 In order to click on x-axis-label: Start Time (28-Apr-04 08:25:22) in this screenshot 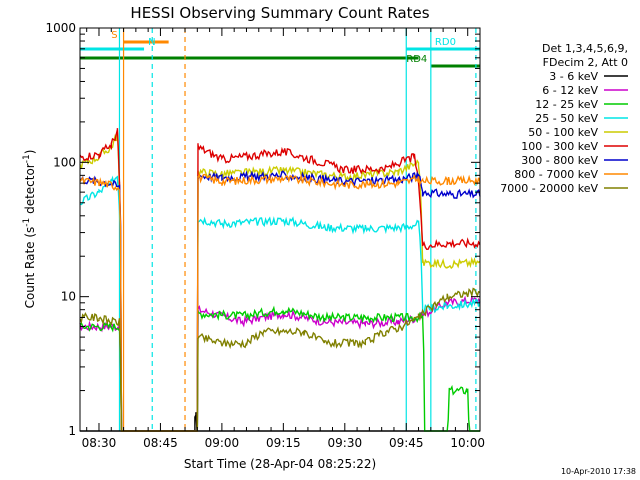, I will do `click(280, 464)`.